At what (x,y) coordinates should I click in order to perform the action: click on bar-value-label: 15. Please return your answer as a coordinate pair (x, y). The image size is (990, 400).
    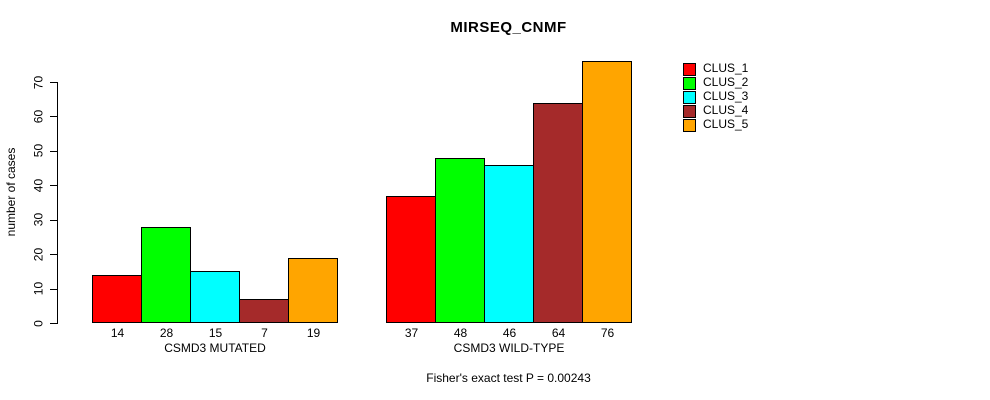
    Looking at the image, I should click on (215, 333).